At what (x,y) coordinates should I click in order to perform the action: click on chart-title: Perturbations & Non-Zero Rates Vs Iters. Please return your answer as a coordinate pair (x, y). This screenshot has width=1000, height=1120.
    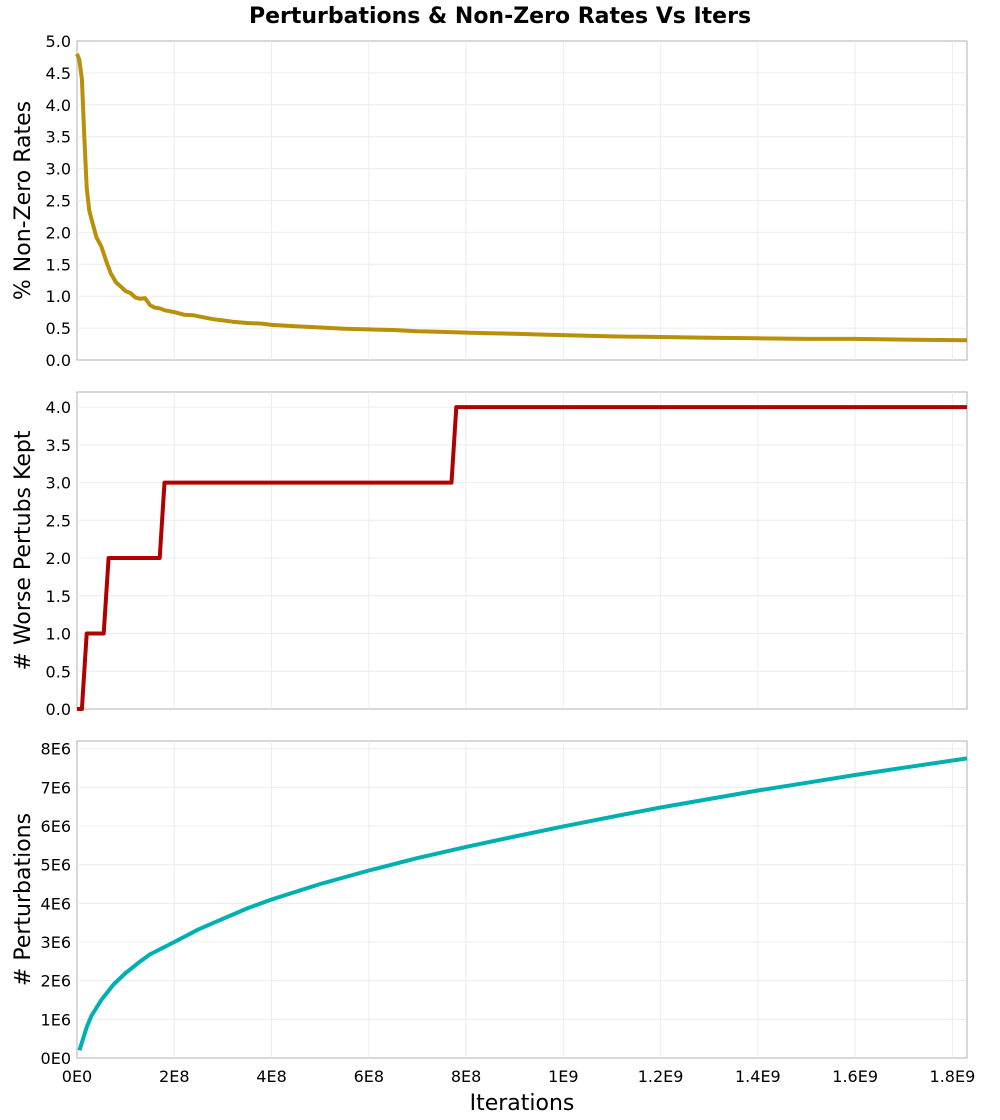
    Looking at the image, I should click on (500, 16).